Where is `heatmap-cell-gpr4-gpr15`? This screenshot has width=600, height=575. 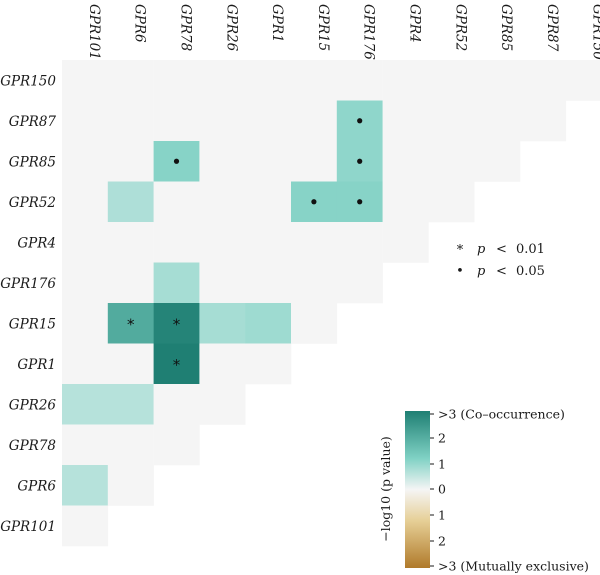 heatmap-cell-gpr4-gpr15 is located at coordinates (314, 242).